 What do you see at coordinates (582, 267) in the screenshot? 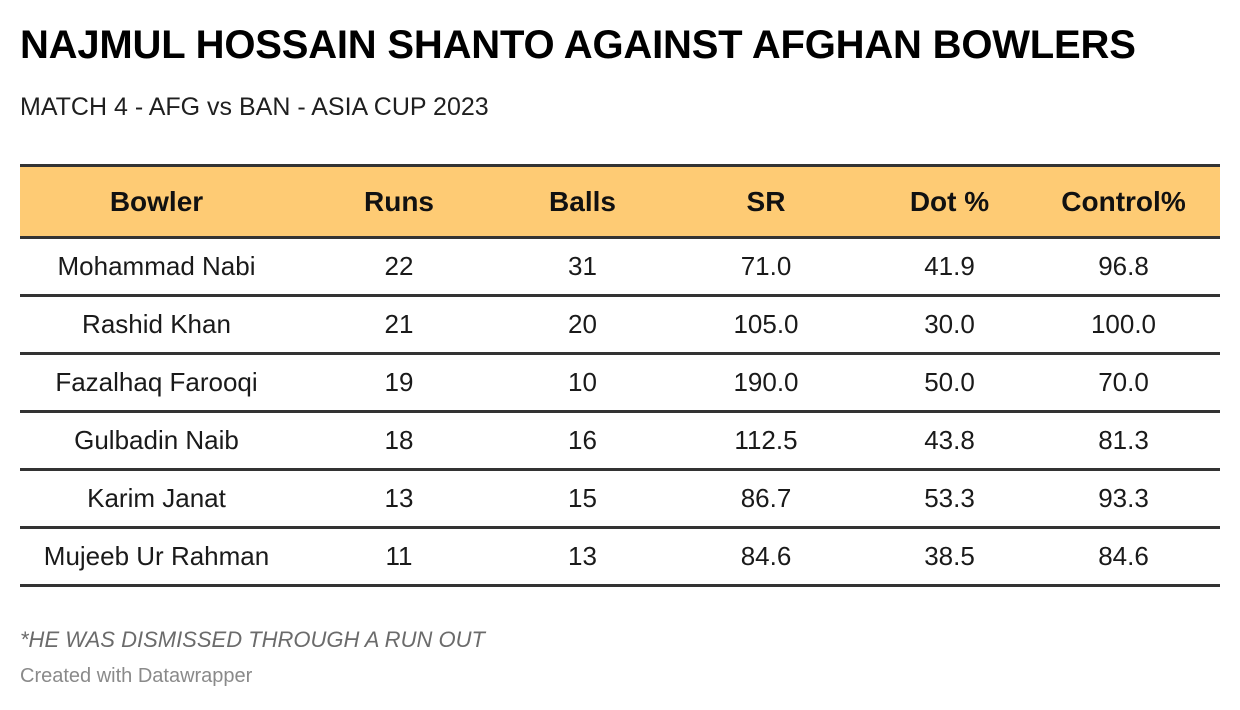
I see `cell-balls: 31` at bounding box center [582, 267].